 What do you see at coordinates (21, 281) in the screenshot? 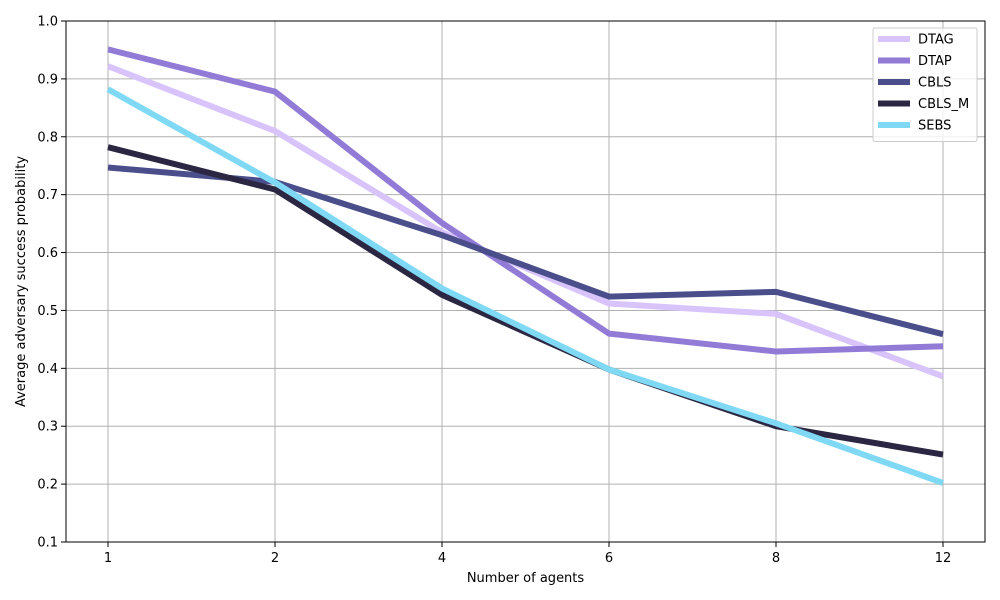
I see `y-axis-label: Average adversary success probability` at bounding box center [21, 281].